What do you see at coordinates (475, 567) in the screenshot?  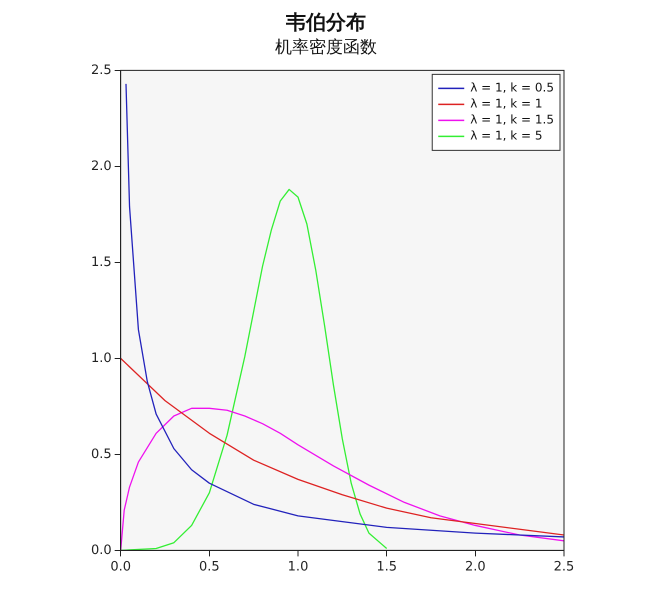 I see `x-tick-label: 2.0` at bounding box center [475, 567].